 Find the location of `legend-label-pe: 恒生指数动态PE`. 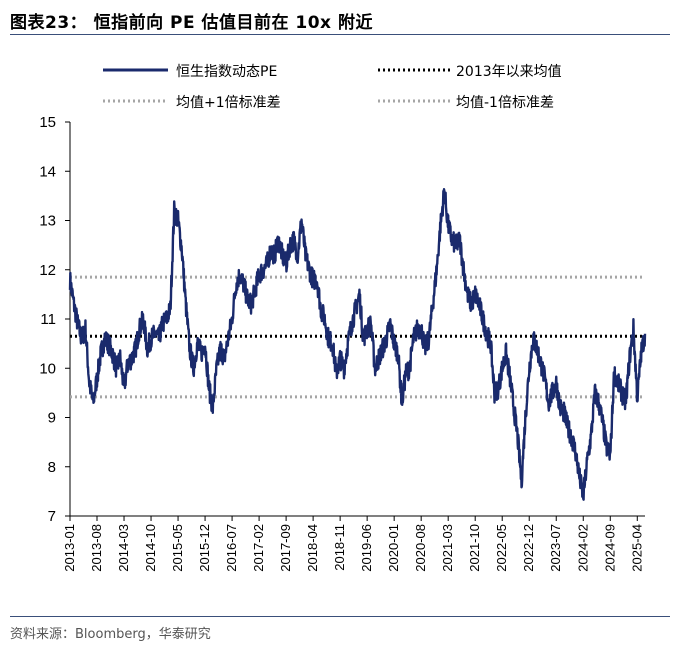

legend-label-pe: 恒生指数动态PE is located at coordinates (226, 72).